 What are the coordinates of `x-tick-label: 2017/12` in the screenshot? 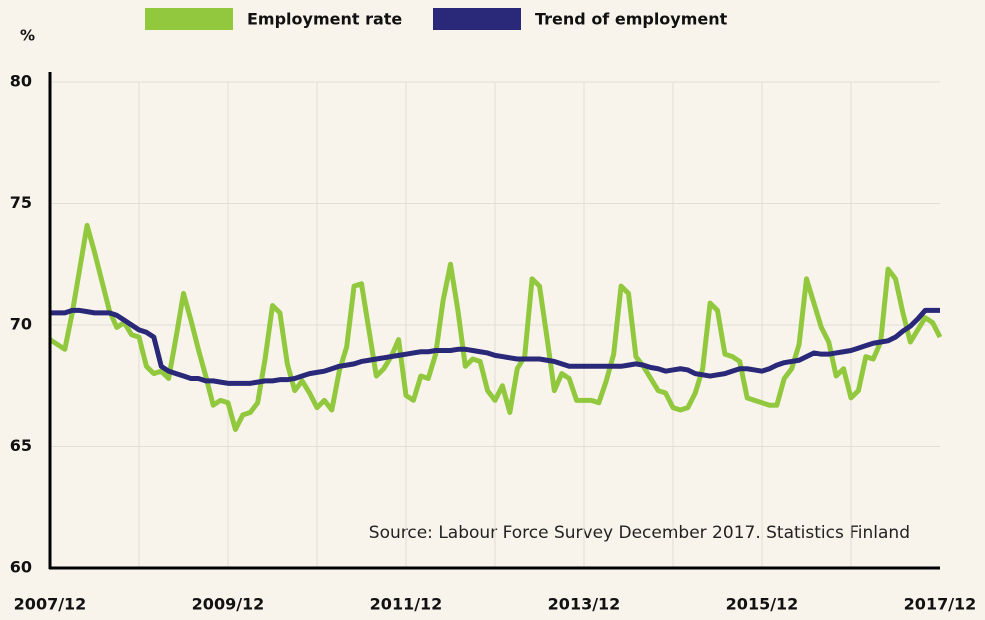 It's located at (940, 604).